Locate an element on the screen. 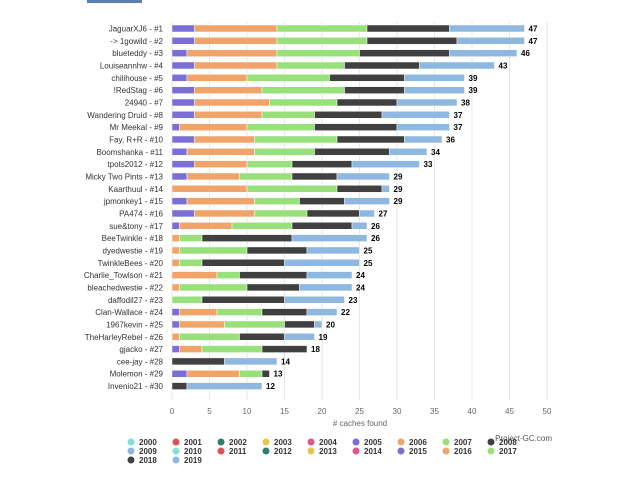 This screenshot has height=480, width=640. legend-item-2010: 2010 is located at coordinates (187, 451).